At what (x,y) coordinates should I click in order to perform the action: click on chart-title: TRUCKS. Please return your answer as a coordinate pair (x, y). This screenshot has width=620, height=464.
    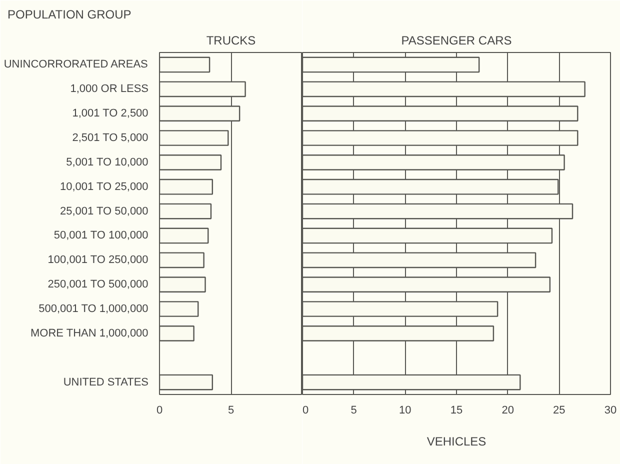
    Looking at the image, I should click on (231, 41).